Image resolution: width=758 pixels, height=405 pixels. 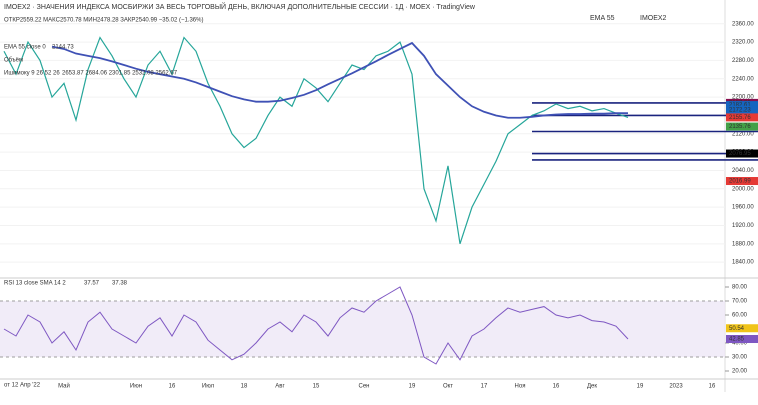 What do you see at coordinates (592, 387) in the screenshot?
I see `x-tick-label: Дек` at bounding box center [592, 387].